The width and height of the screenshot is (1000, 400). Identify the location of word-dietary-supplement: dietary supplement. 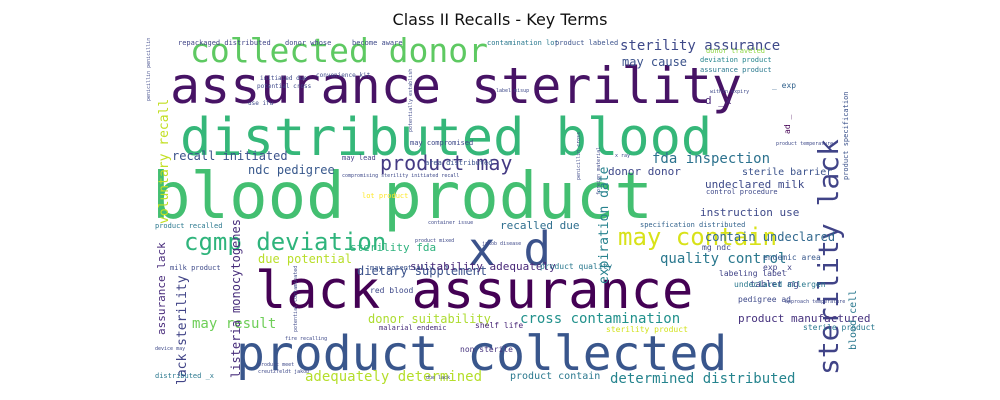
(422, 271).